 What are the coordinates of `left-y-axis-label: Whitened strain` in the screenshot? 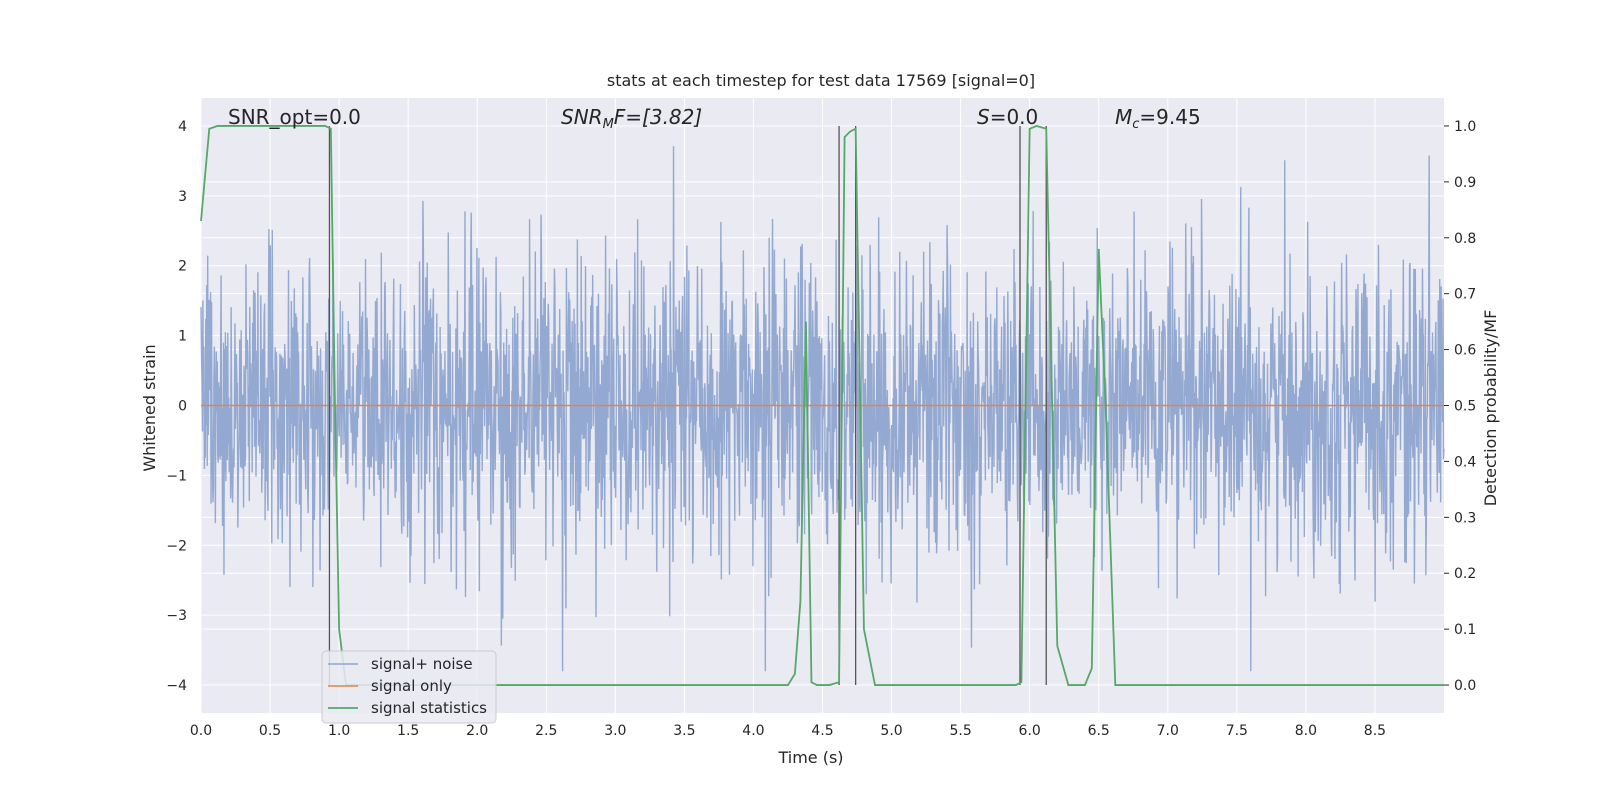 It's located at (149, 407).